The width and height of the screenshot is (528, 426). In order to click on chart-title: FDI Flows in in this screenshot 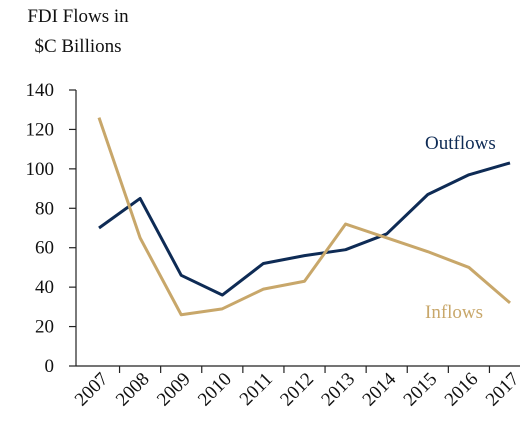, I will do `click(78, 16)`.